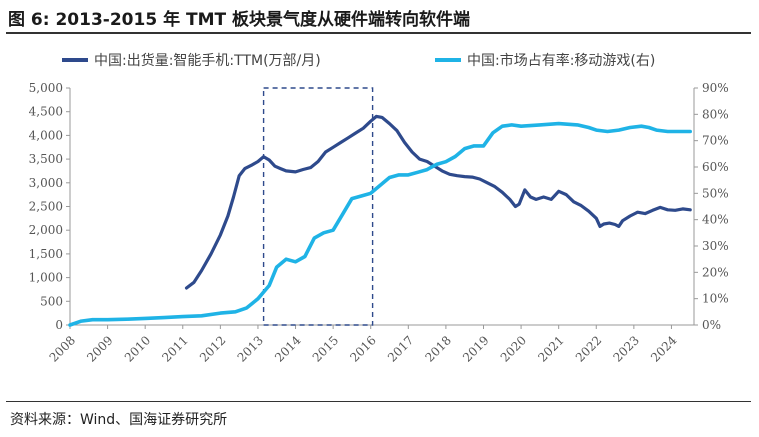 This screenshot has height=437, width=759. I want to click on figure-title: 图 6: 2013-2015 年 TMT 板块景气度从硬件端转向软件端, so click(239, 20).